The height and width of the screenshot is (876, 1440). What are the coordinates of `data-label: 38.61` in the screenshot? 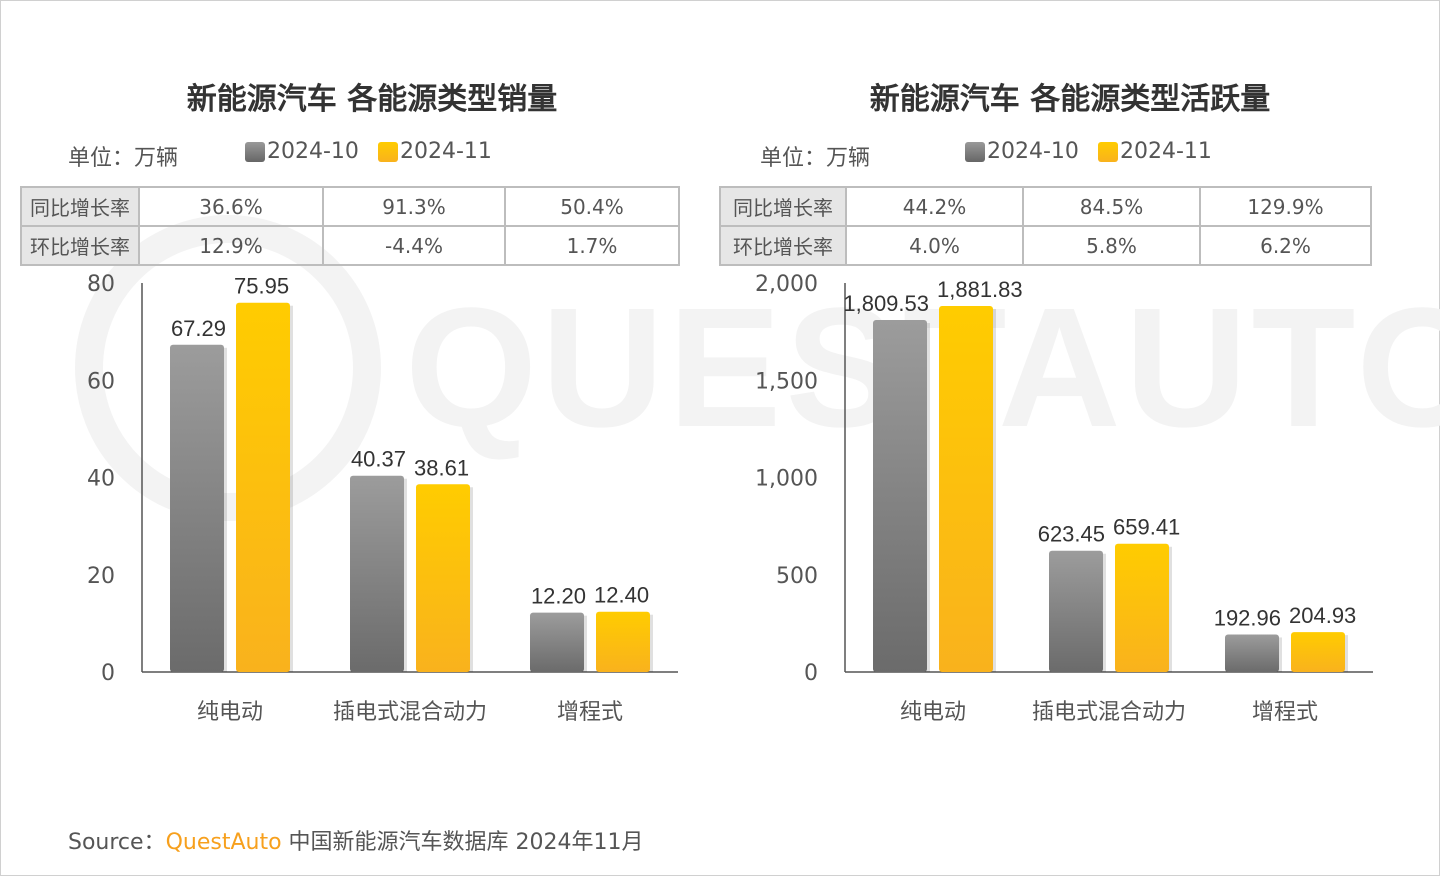 It's located at (441, 467).